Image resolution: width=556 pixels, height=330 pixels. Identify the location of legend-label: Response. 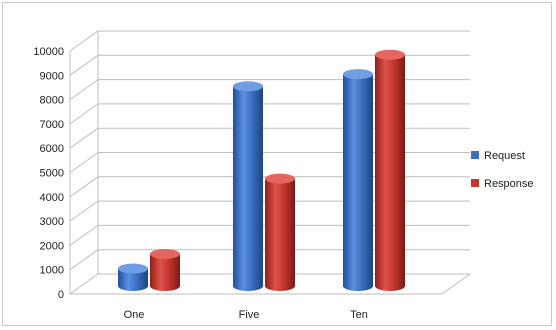
(509, 184).